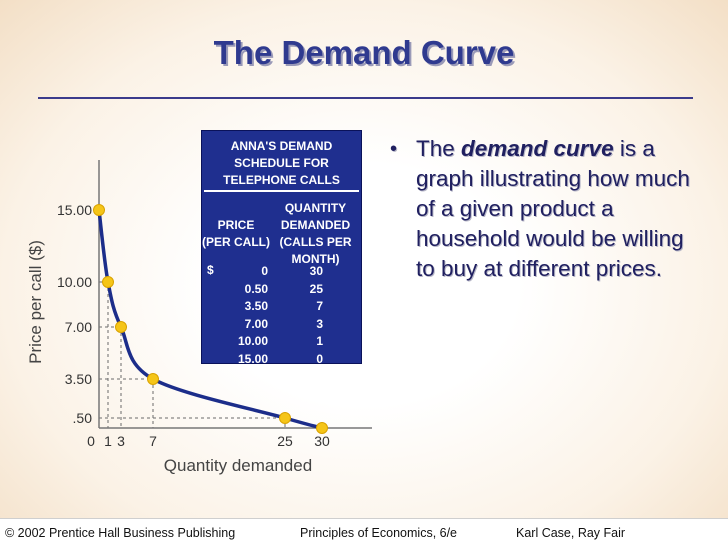  What do you see at coordinates (264, 271) in the screenshot?
I see `schedule-price-cell: 0` at bounding box center [264, 271].